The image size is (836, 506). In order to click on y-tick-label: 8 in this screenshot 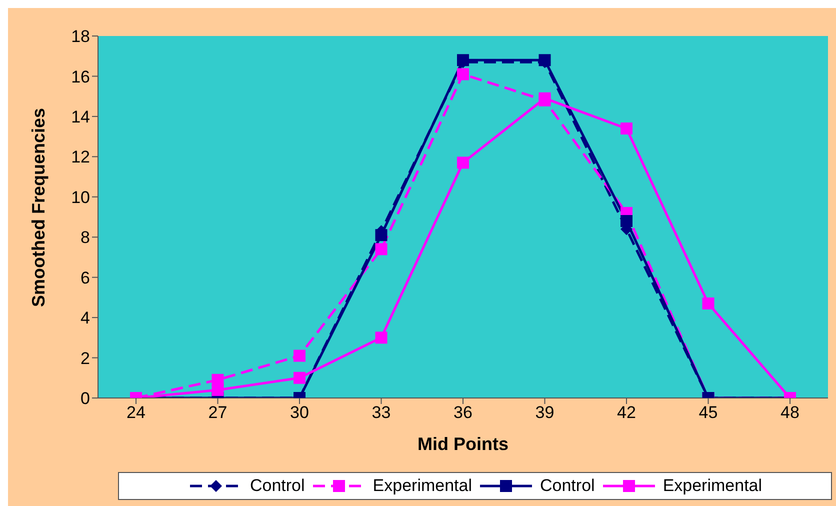, I will do `click(85, 238)`.